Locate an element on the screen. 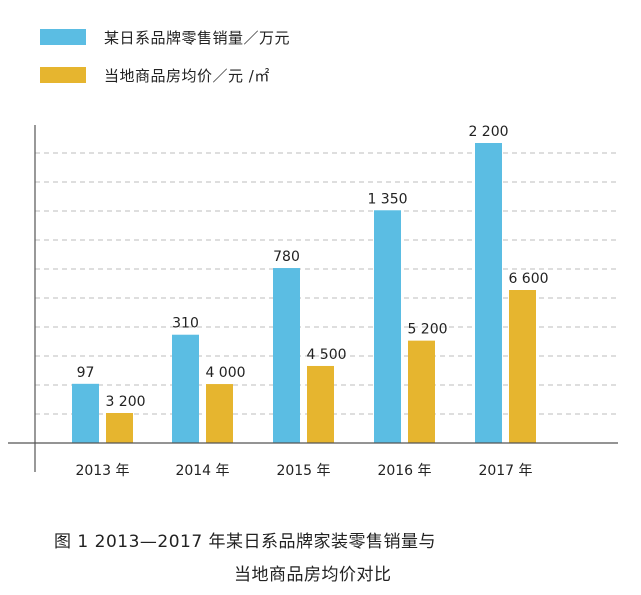 The height and width of the screenshot is (595, 641). legend-label-sales: 某日系品牌零售销量／万元 is located at coordinates (197, 37).